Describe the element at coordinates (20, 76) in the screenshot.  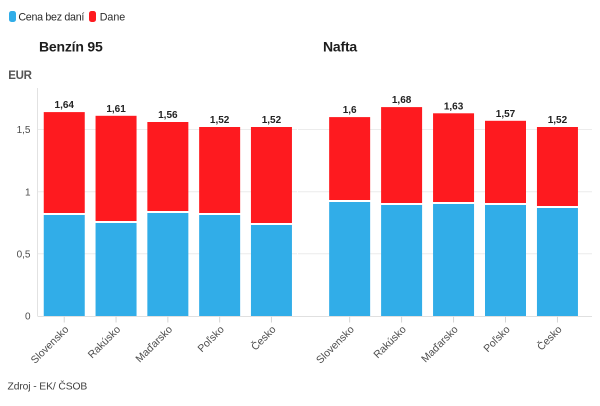
I see `svg-text: EUR` at that location.